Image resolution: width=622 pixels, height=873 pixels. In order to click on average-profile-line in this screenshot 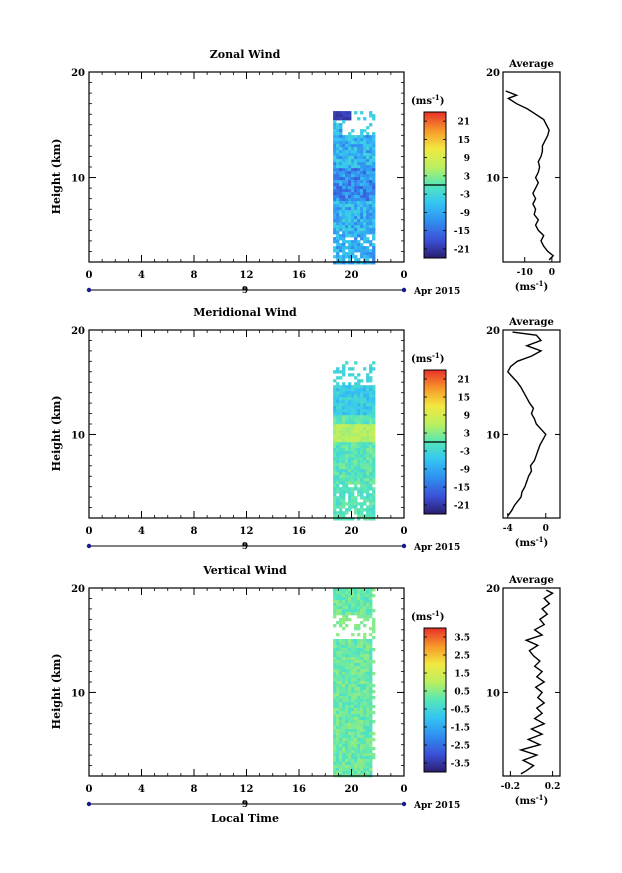, I will do `click(530, 175)`.